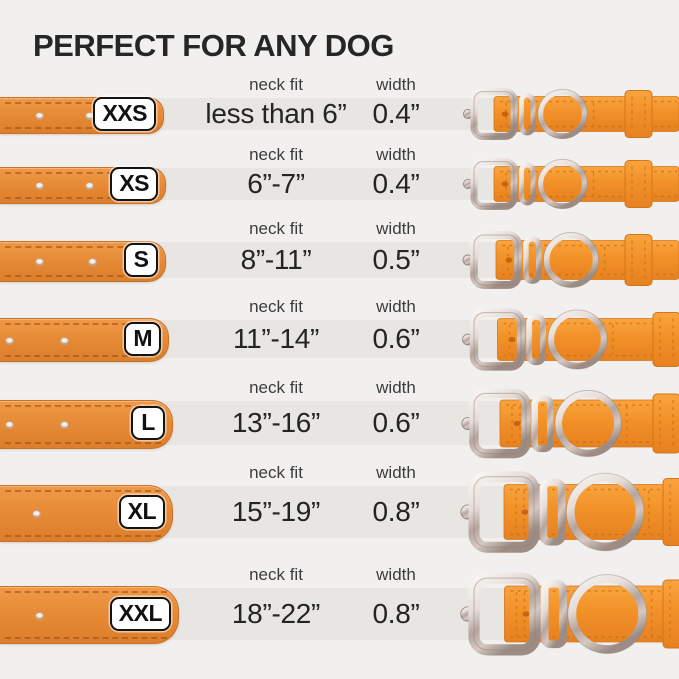  What do you see at coordinates (82, 423) in the screenshot?
I see `size-label-anchor: L` at bounding box center [82, 423].